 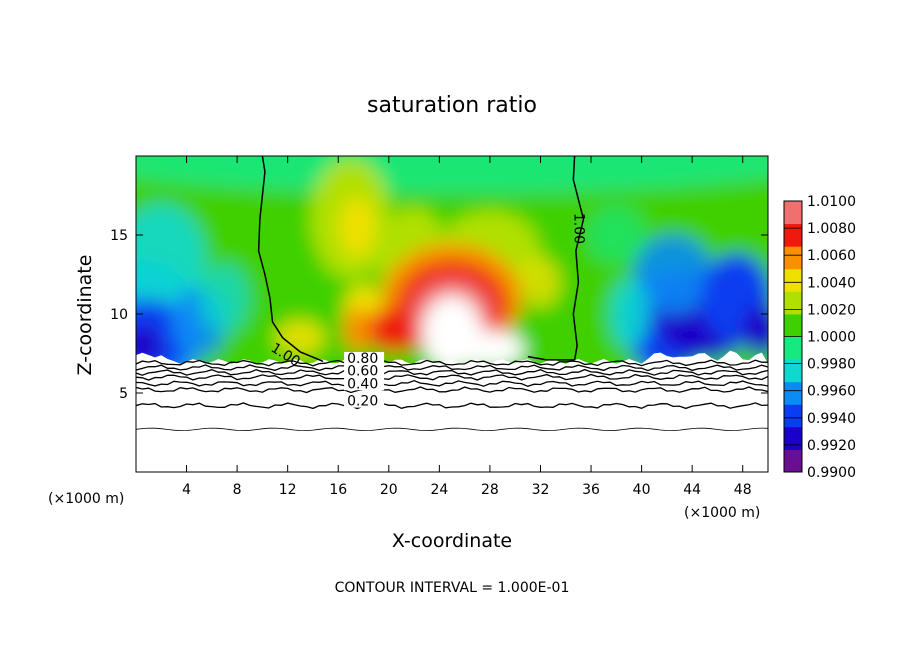 I want to click on colorbar-label: 1.0060, so click(x=831, y=256).